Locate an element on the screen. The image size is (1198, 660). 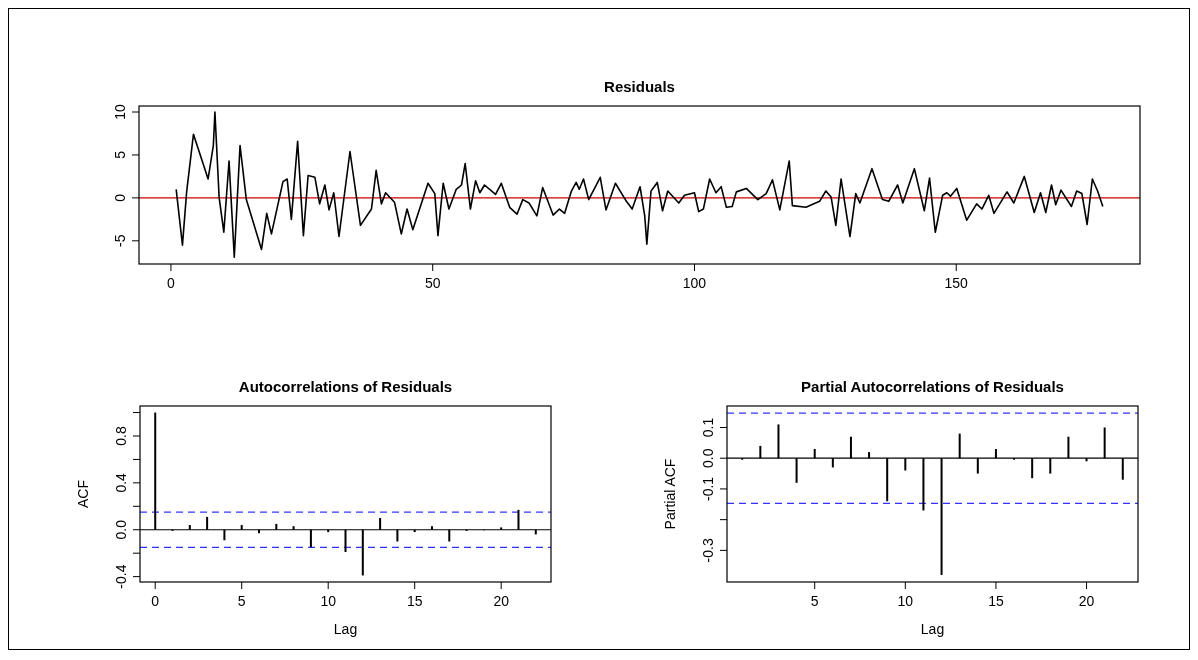
y-axis-title: ACF is located at coordinates (83, 494).